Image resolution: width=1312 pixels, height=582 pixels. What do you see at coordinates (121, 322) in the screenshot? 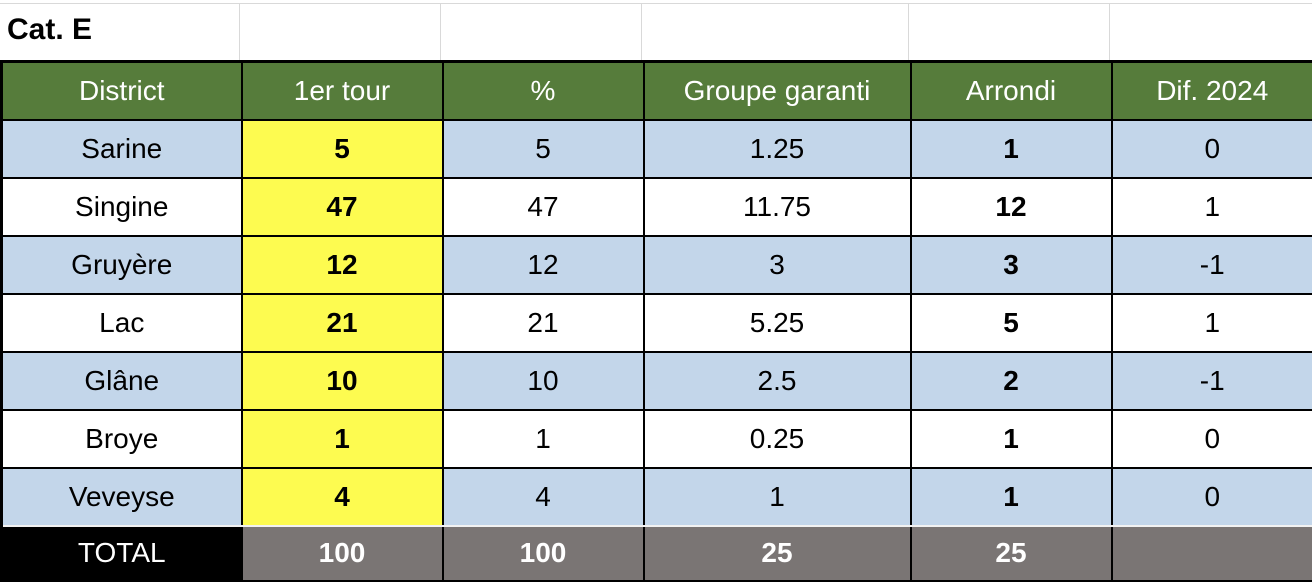
I see `district-cell: Lac` at bounding box center [121, 322].